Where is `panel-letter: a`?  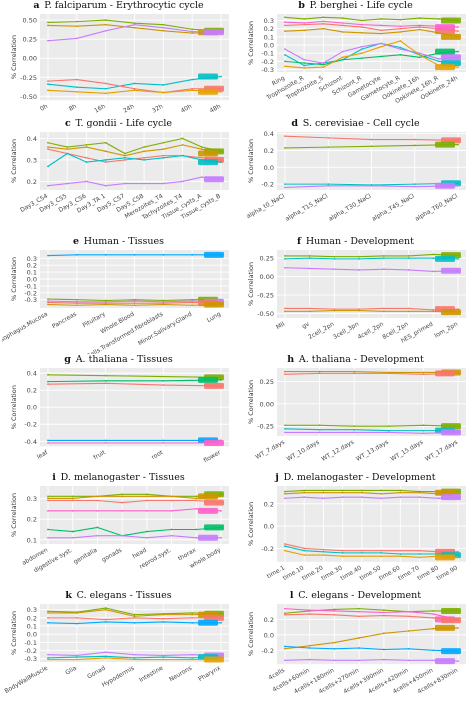 panel-letter: a is located at coordinates (36, 5).